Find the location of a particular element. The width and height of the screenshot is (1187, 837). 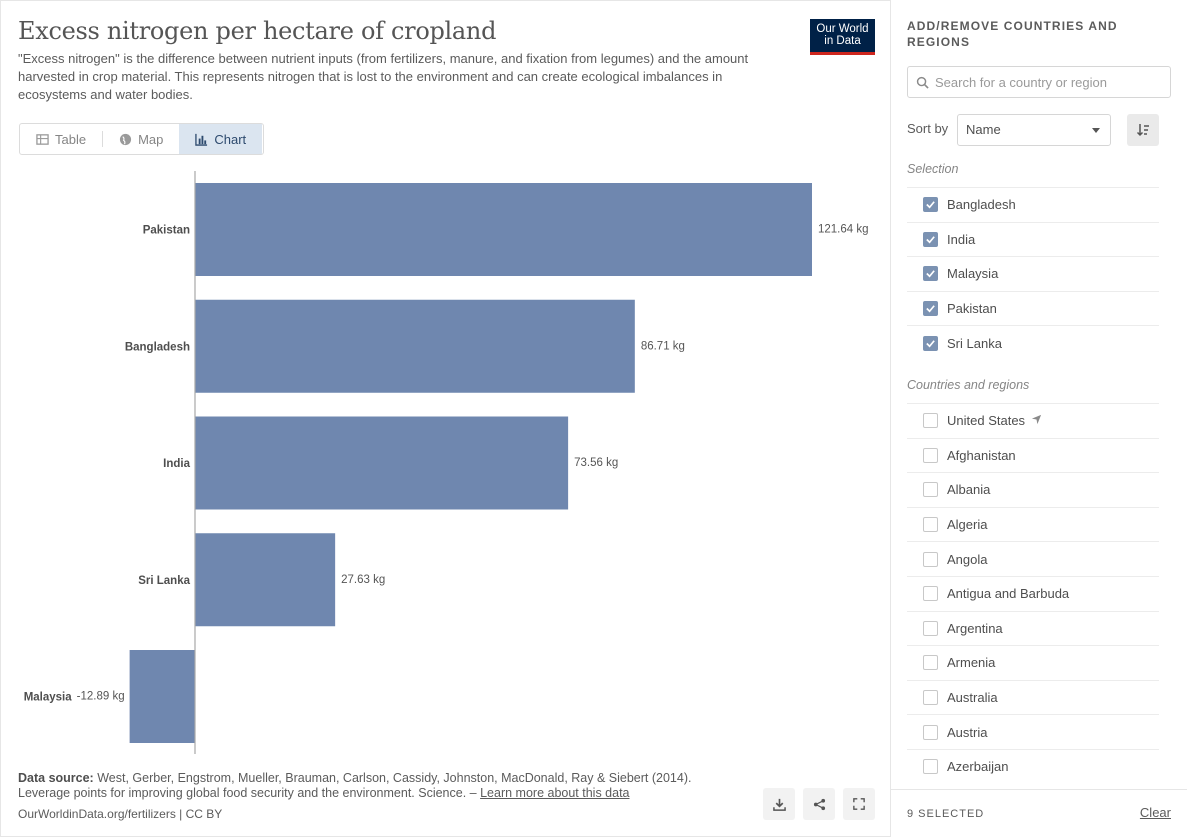

data-label: -12.89 kg is located at coordinates (101, 697).